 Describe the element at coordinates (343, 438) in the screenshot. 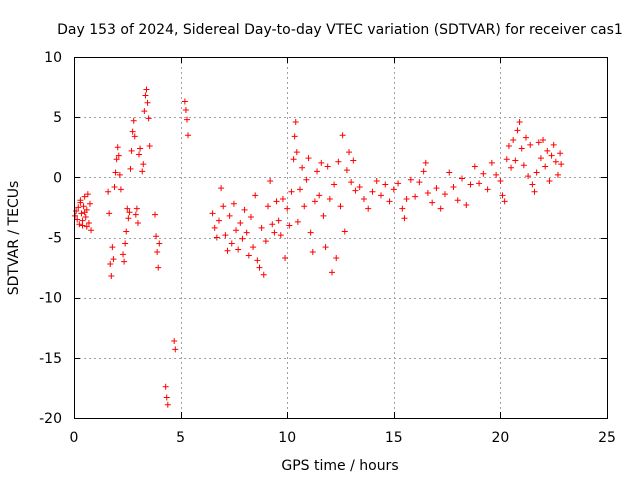

I see `x-tick-labels: 0 5 10 15 20 25` at that location.